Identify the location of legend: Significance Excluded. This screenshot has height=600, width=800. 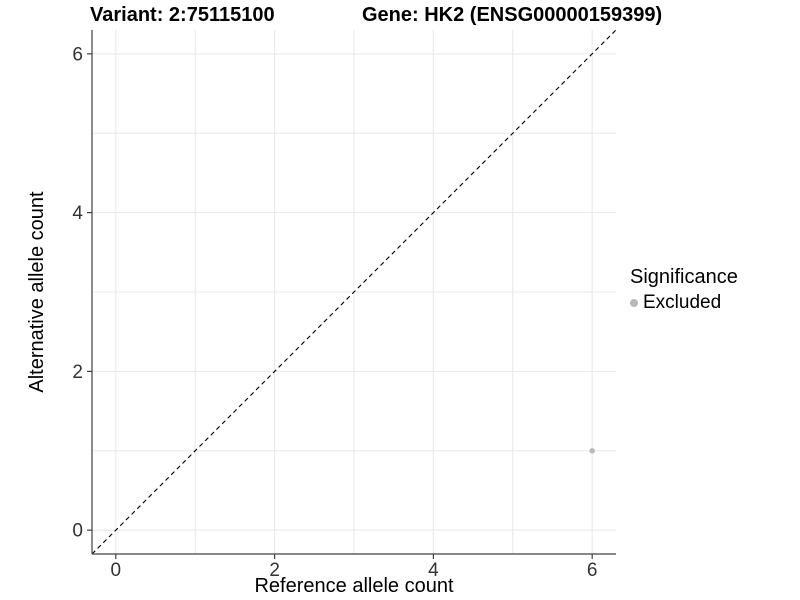
(684, 290).